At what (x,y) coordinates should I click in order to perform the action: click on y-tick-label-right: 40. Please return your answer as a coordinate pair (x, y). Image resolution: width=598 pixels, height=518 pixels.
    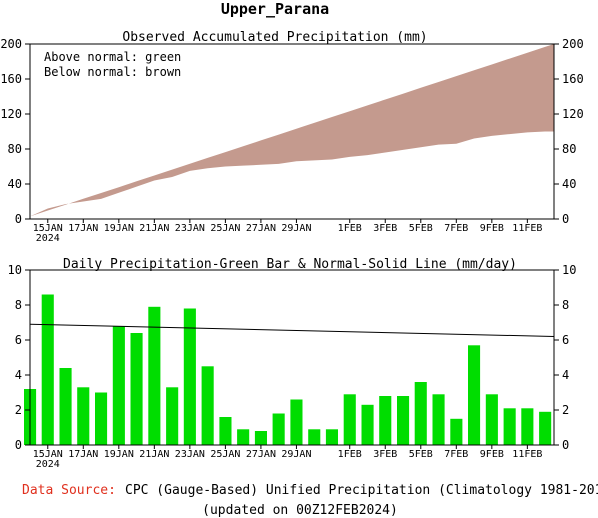
    Looking at the image, I should click on (569, 184).